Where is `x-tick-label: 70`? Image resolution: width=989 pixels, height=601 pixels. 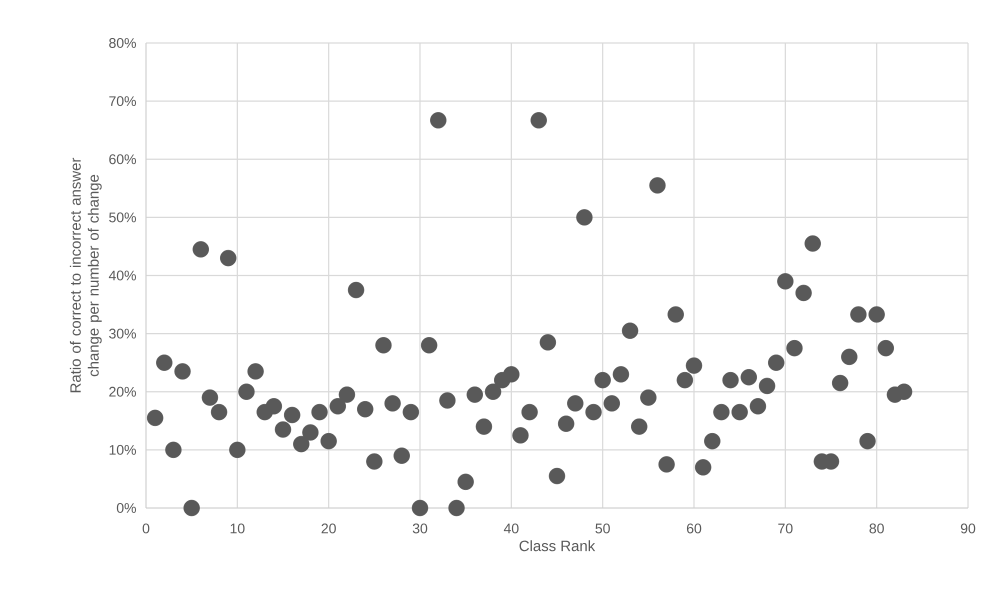
x-tick-label: 70 is located at coordinates (785, 529).